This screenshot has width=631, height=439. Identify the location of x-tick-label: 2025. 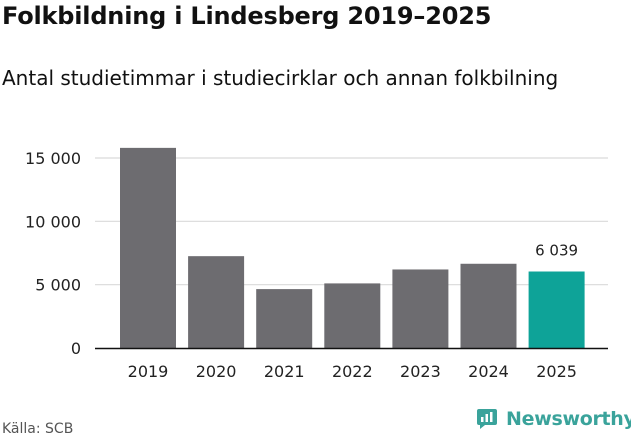
(556, 371).